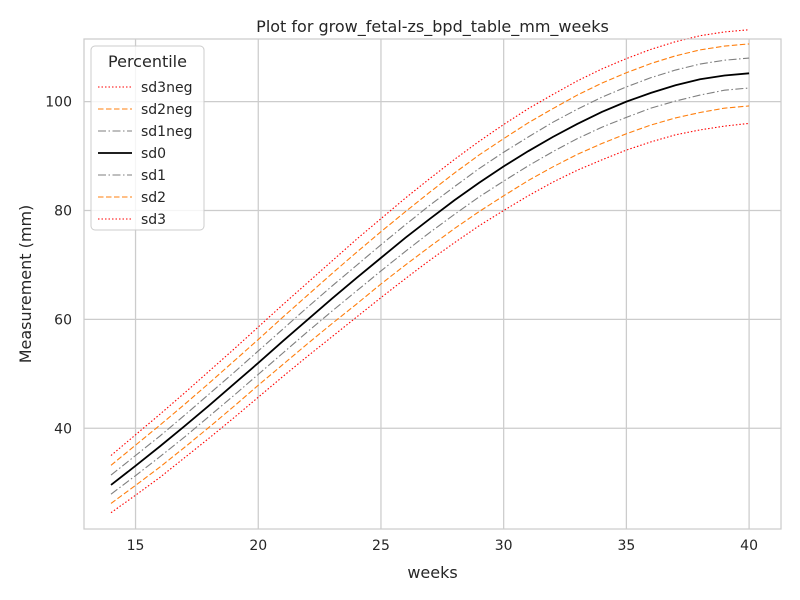 Image resolution: width=800 pixels, height=600 pixels. Describe the element at coordinates (166, 110) in the screenshot. I see `legend-label-sd2neg: sd2neg` at that location.